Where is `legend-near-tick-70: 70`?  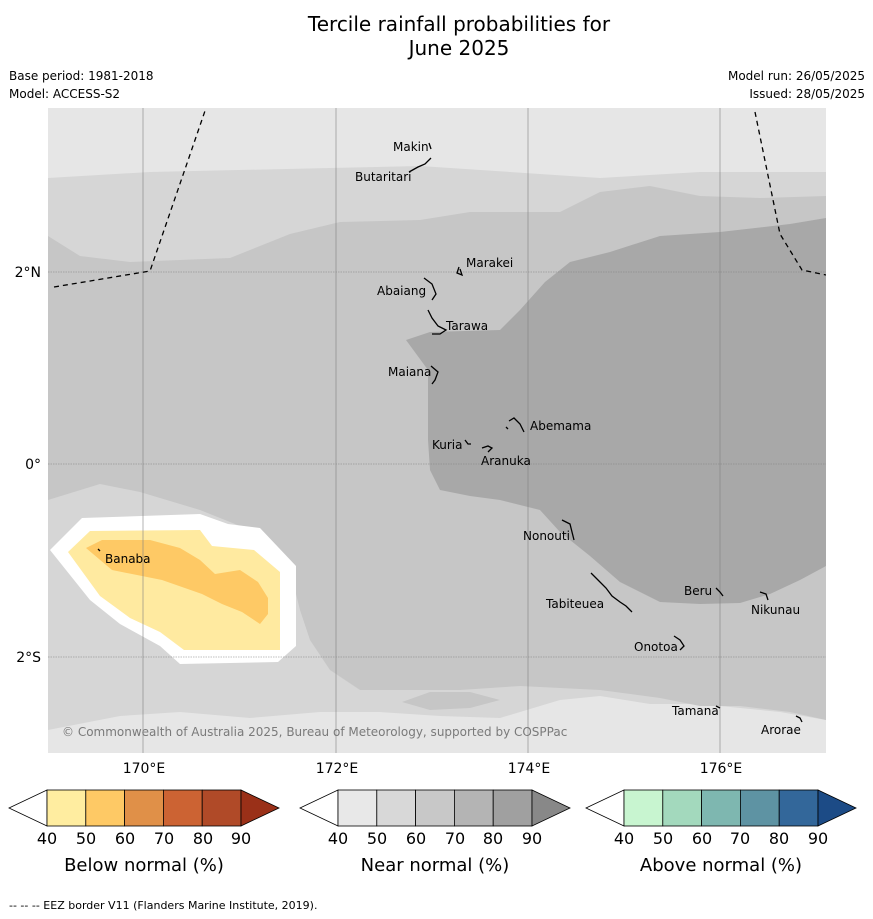
legend-near-tick-70: 70 is located at coordinates (455, 838).